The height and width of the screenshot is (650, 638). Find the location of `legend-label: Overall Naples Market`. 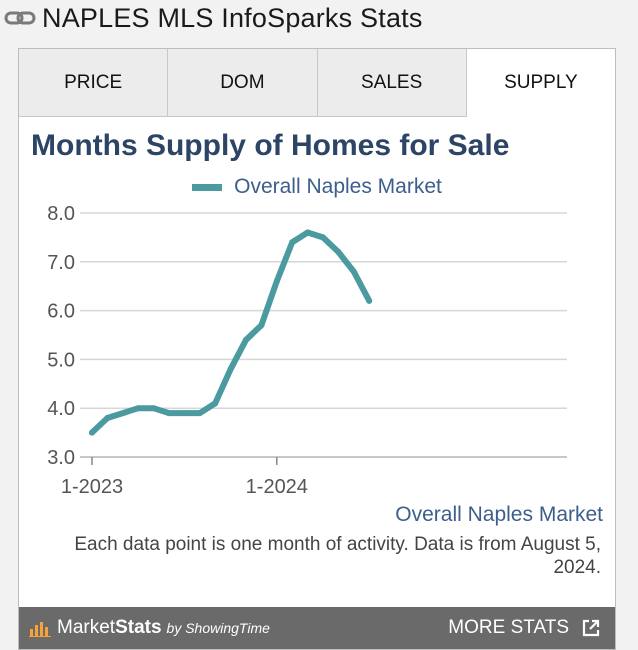

legend-label: Overall Naples Market is located at coordinates (338, 186).